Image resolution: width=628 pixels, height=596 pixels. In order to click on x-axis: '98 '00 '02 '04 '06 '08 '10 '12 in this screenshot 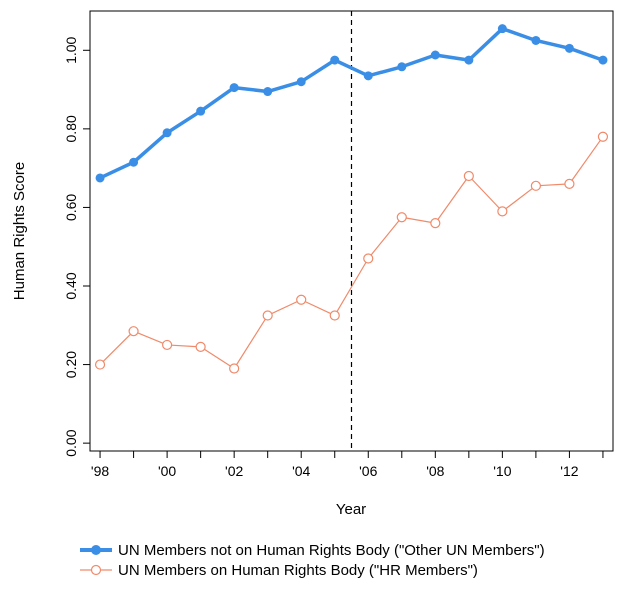, I will do `click(347, 465)`.